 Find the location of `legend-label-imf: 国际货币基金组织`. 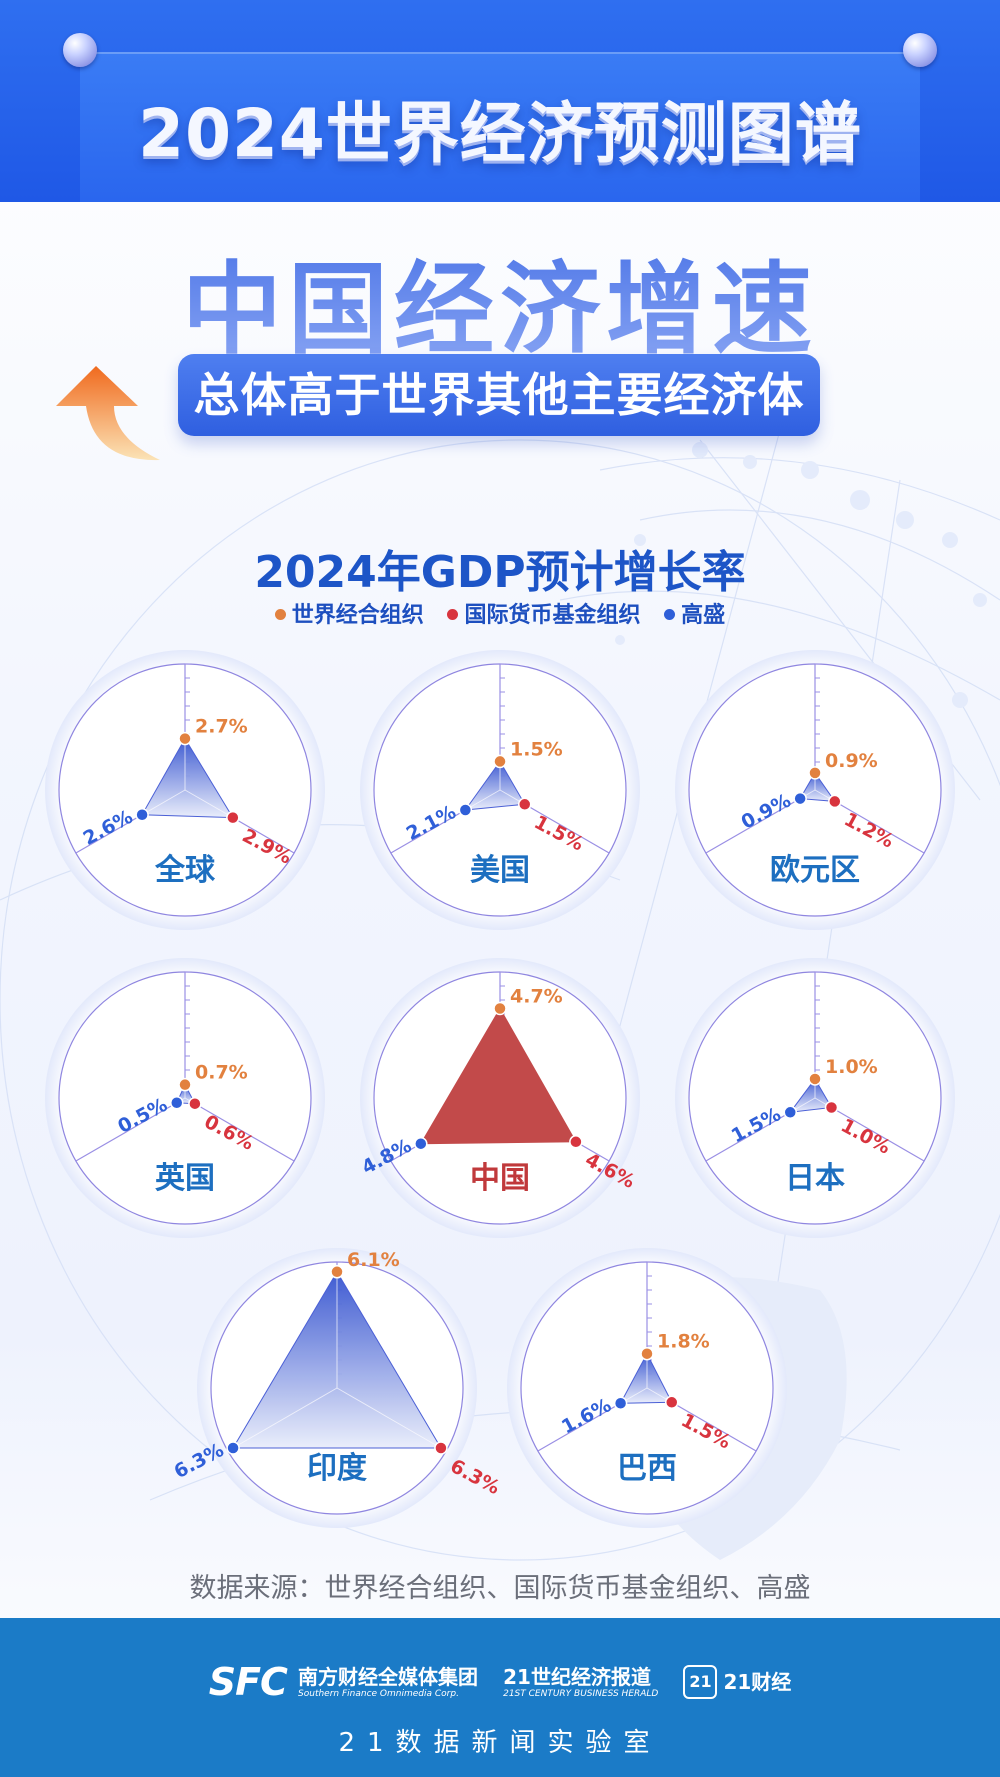

legend-label-imf: 国际货币基金组织 is located at coordinates (552, 615).